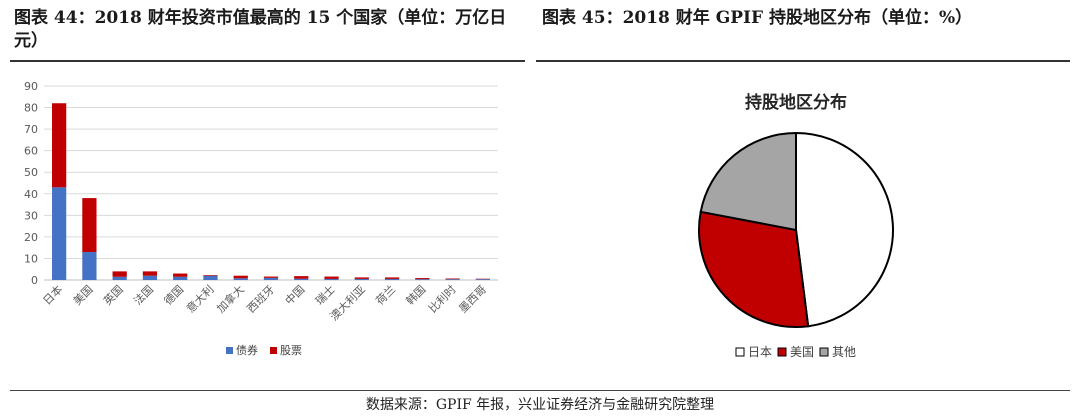 This screenshot has height=420, width=1080. What do you see at coordinates (31, 172) in the screenshot?
I see `y-tick-label: 50` at bounding box center [31, 172].